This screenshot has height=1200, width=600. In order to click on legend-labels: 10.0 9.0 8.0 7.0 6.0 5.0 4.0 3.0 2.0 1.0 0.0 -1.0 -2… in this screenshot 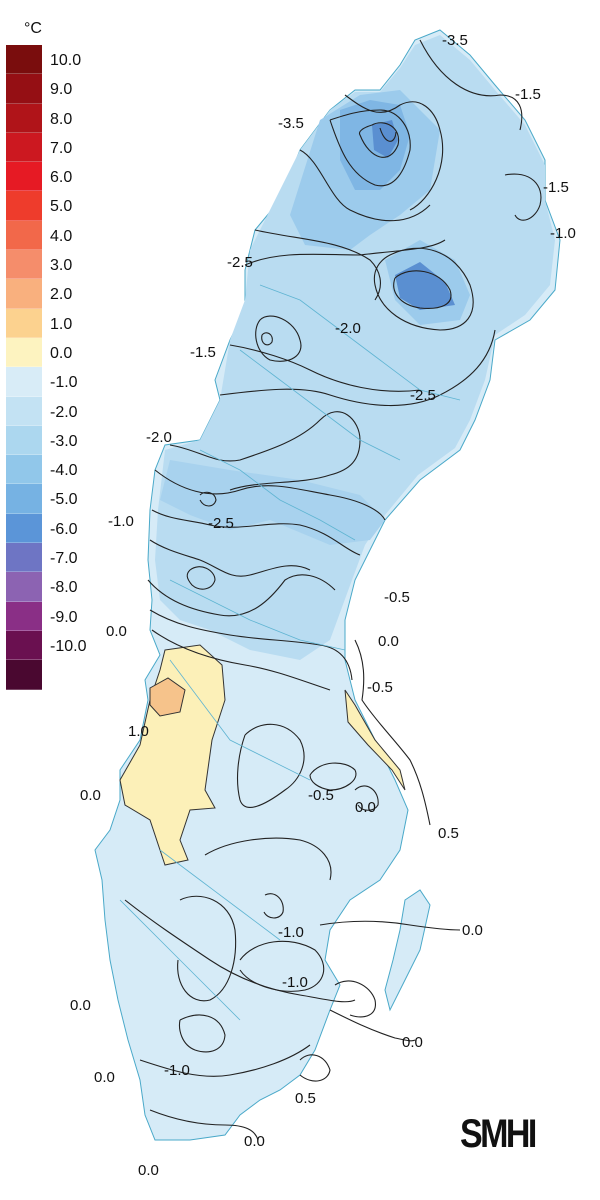, I will do `click(68, 363)`.